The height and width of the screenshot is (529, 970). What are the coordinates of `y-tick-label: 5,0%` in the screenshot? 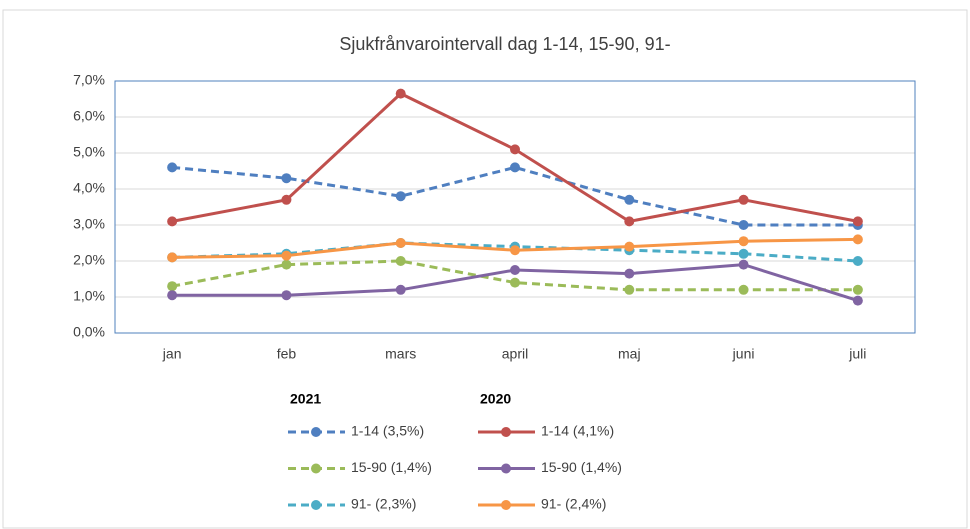 It's located at (89, 152).